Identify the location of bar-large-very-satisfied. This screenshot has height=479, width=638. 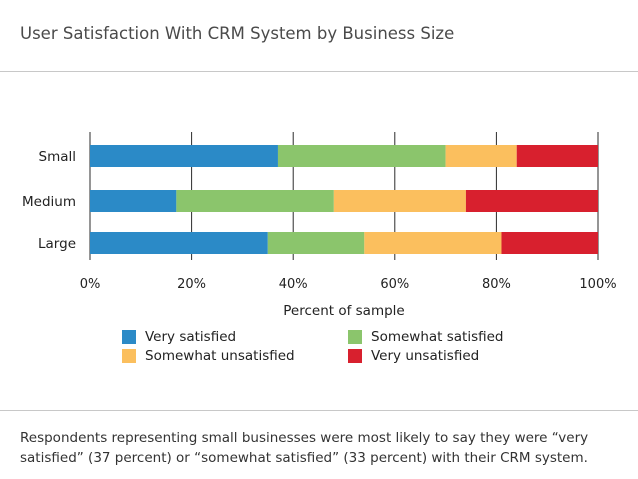
(179, 243).